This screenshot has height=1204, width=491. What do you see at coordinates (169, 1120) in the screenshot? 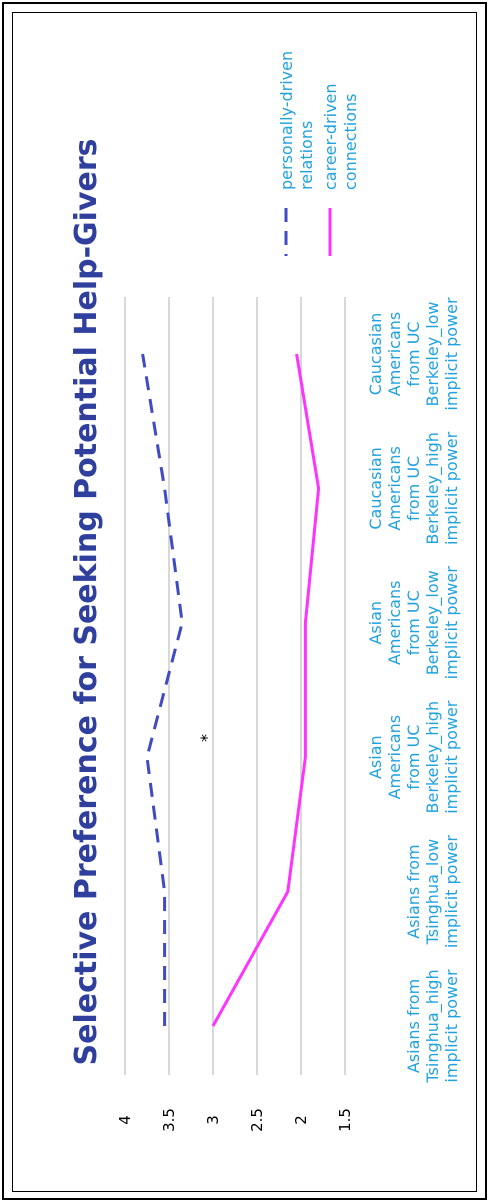
I see `y-tick-label: 3.5` at bounding box center [169, 1120].